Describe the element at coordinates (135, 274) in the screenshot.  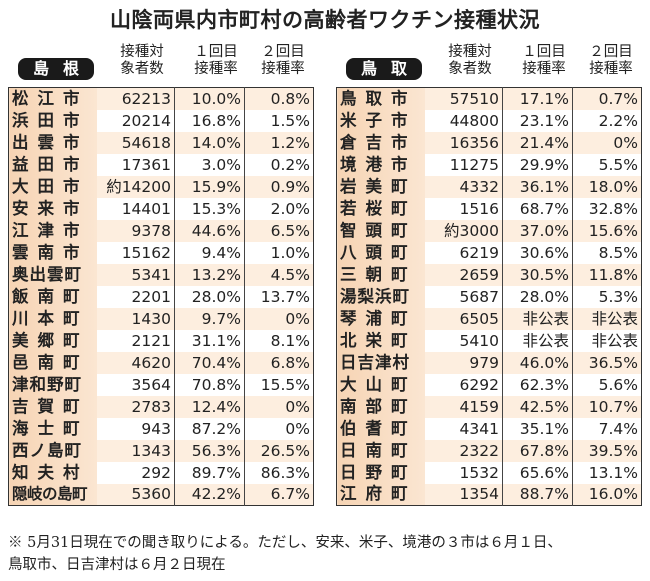
I see `eligible-count: 5341` at that location.